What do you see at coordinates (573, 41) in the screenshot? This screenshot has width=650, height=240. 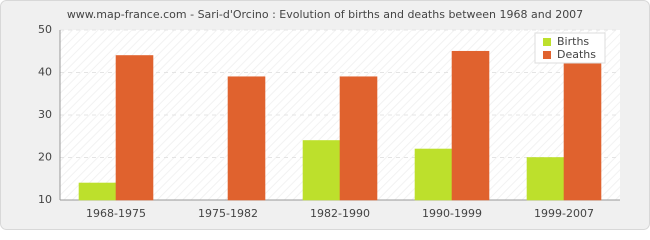 I see `legend-label: Births` at bounding box center [573, 41].